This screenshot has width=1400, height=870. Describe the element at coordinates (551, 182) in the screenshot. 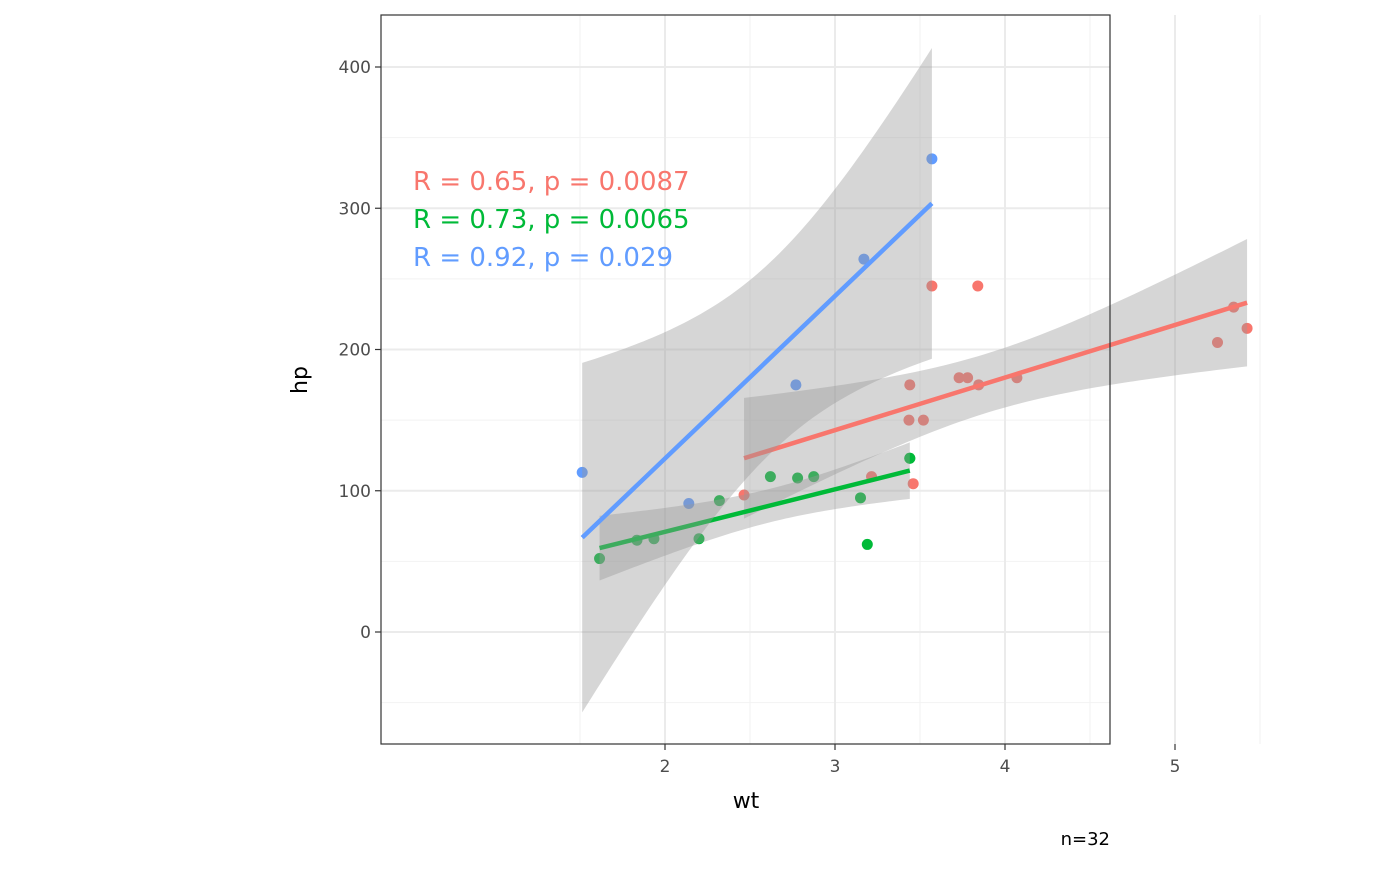

I see `correlation-annotation: R = 0.65, p = 0.0087` at that location.